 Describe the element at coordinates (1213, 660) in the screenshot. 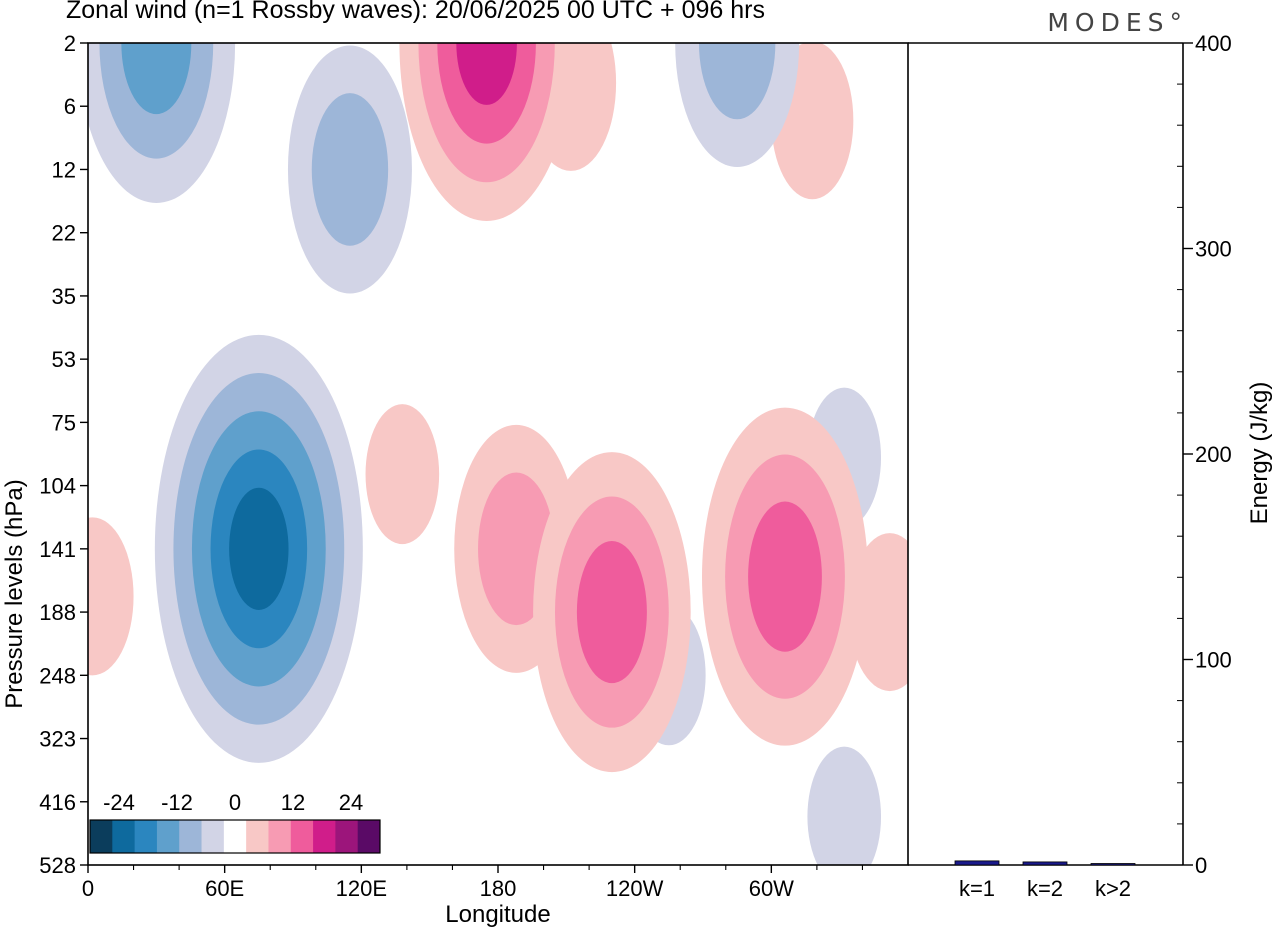

I see `energy-y-tick-label: 100` at that location.